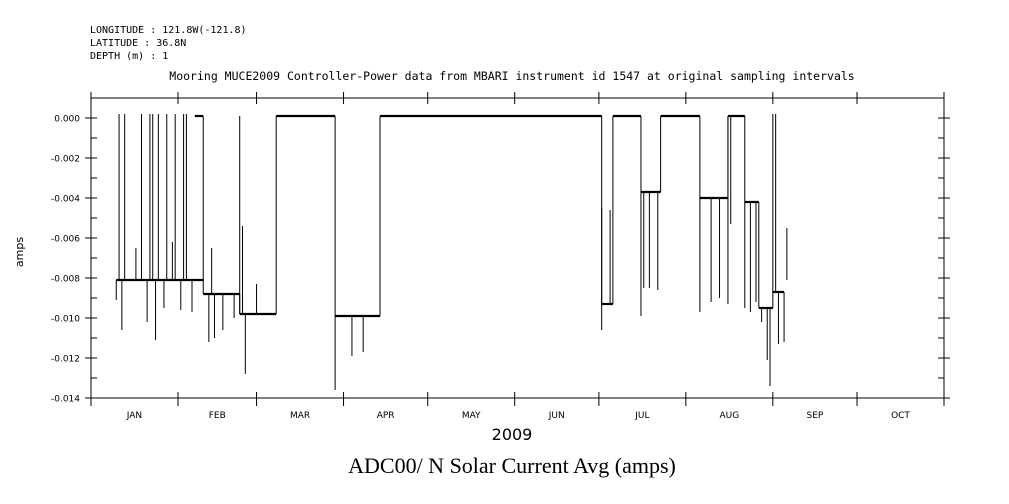 The width and height of the screenshot is (1009, 504). What do you see at coordinates (65, 360) in the screenshot?
I see `y-tick-label: -0.012` at bounding box center [65, 360].